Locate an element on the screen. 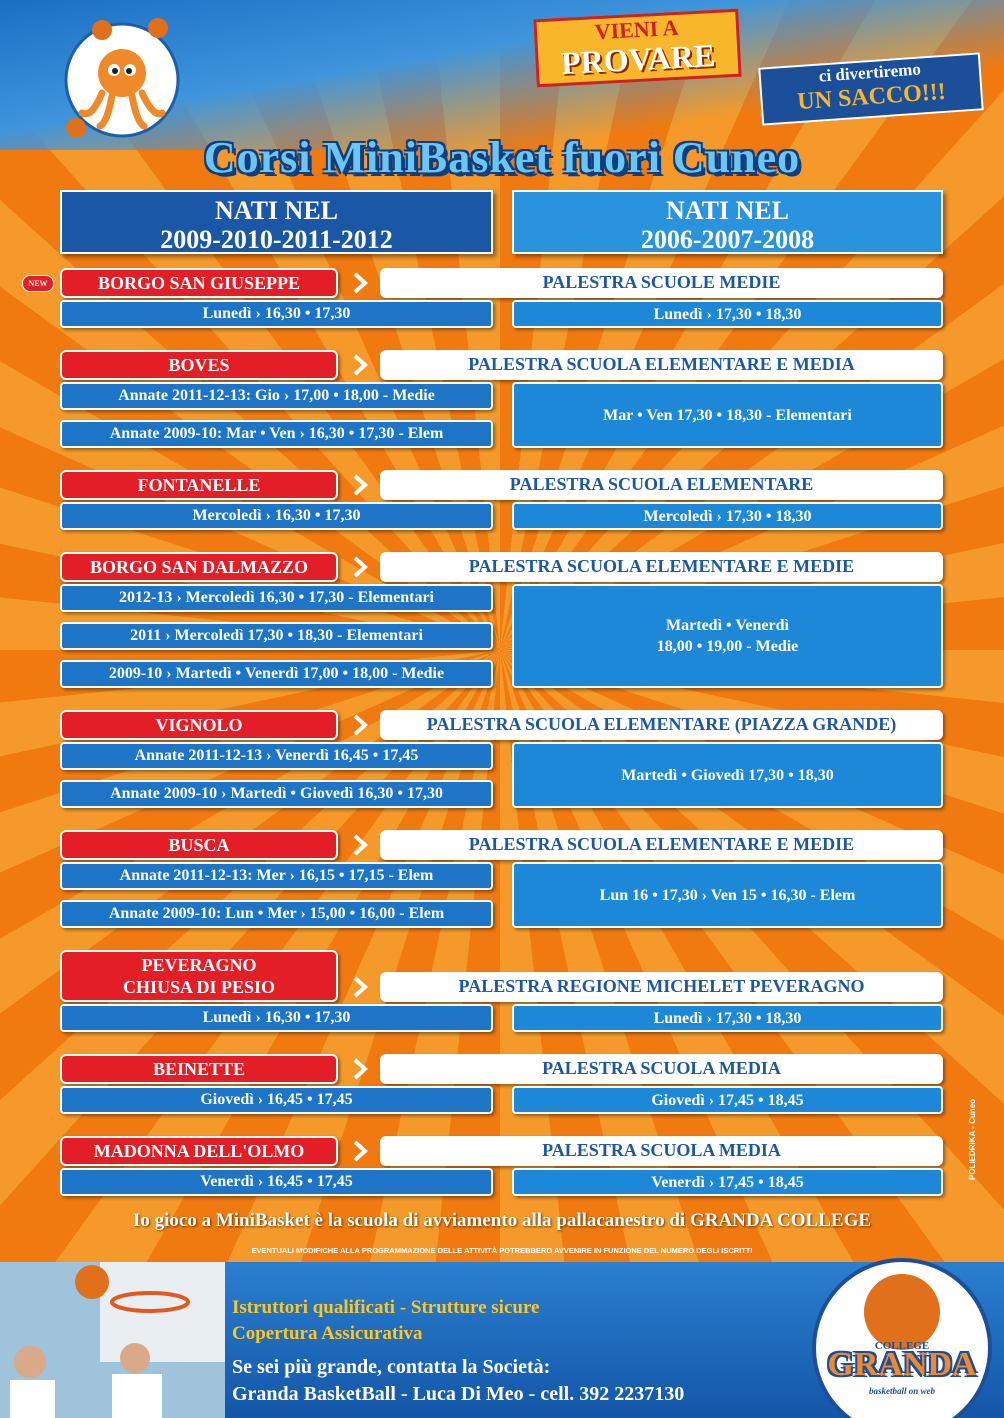 The width and height of the screenshot is (1004, 1418). schedule-right-line: Mercoledì › 17,30 • 18,30 is located at coordinates (727, 516).